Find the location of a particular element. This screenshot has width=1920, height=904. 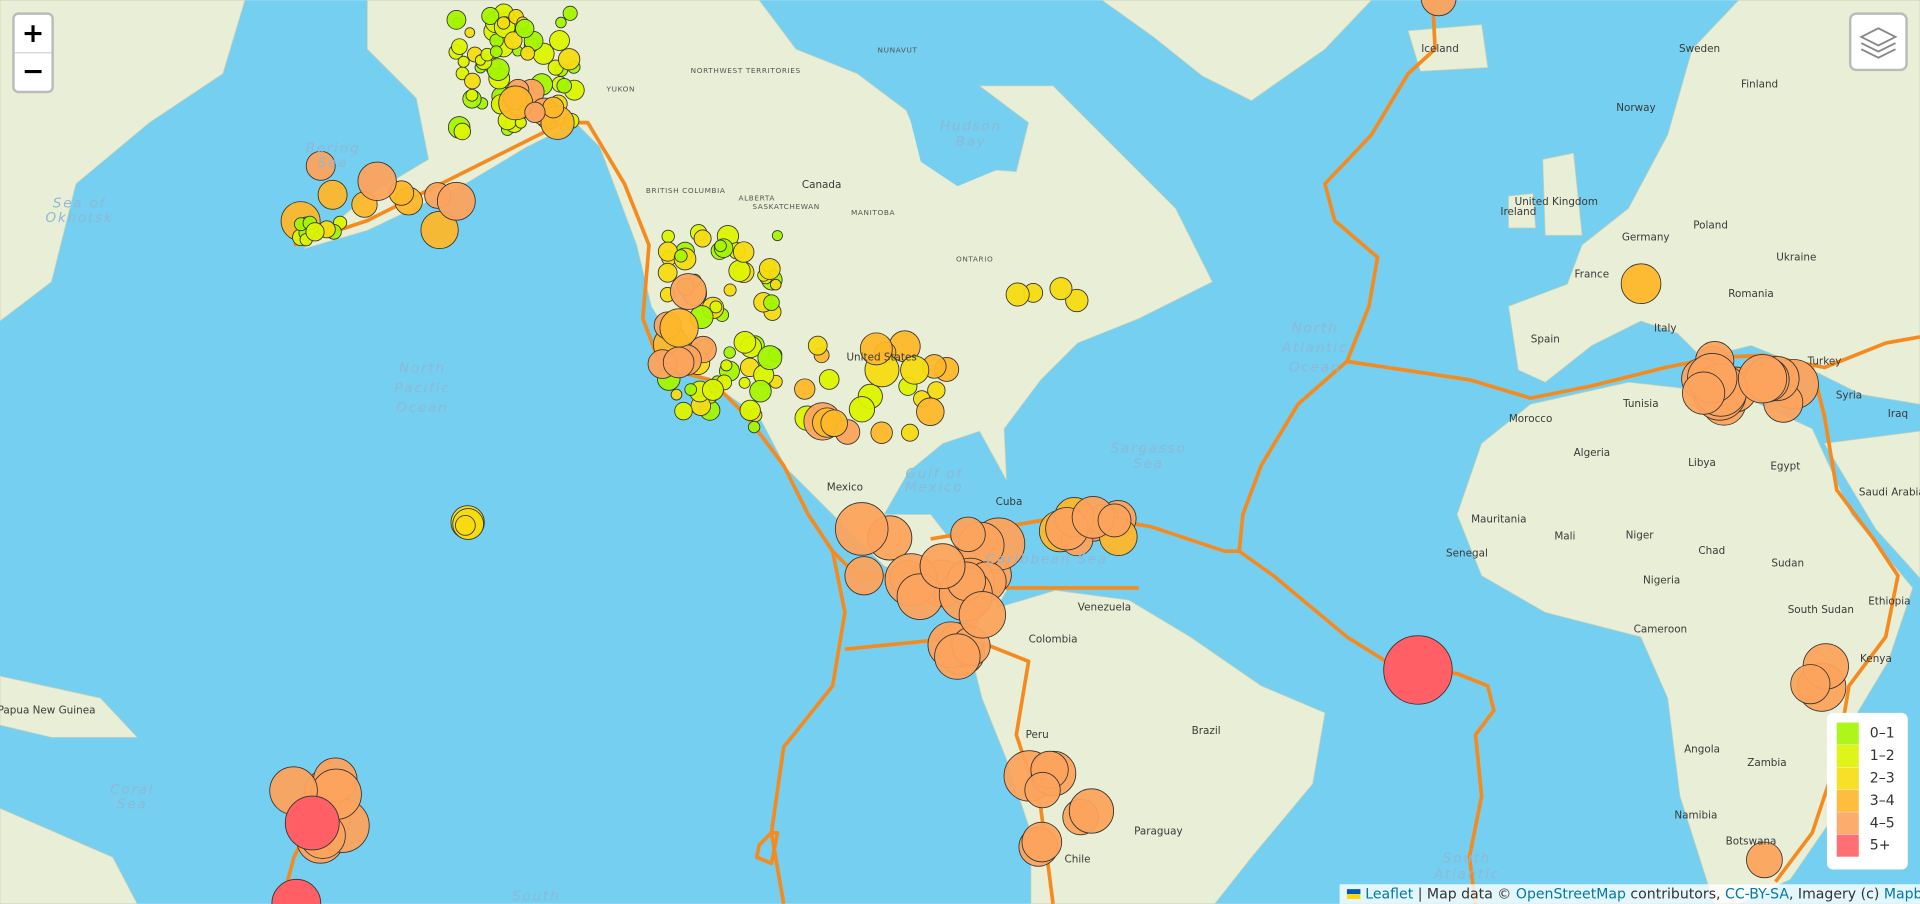

country-label: Egypt is located at coordinates (1785, 467).